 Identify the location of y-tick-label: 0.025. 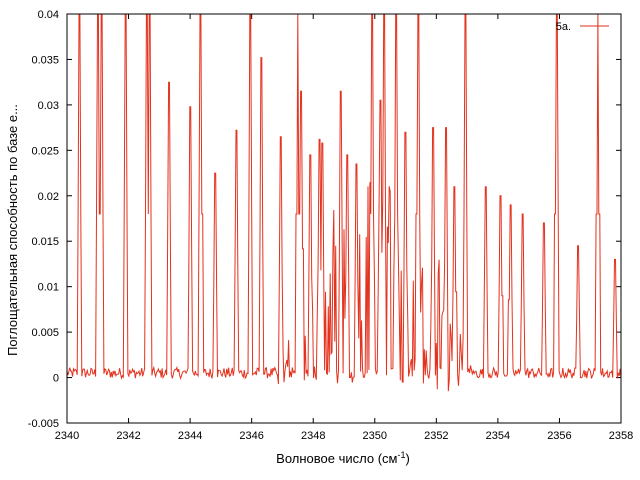
(45, 151).